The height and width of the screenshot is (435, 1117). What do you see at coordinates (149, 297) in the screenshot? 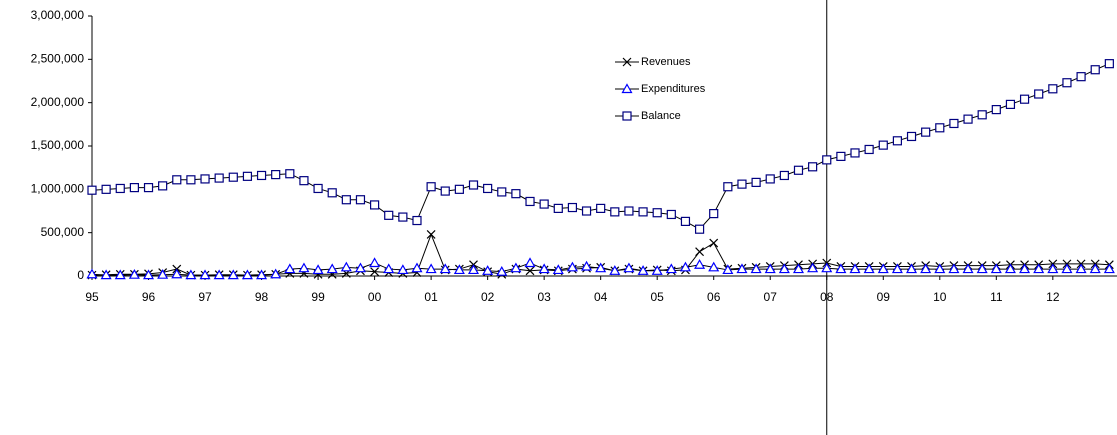
I see `x-tick-label: 96` at bounding box center [149, 297].